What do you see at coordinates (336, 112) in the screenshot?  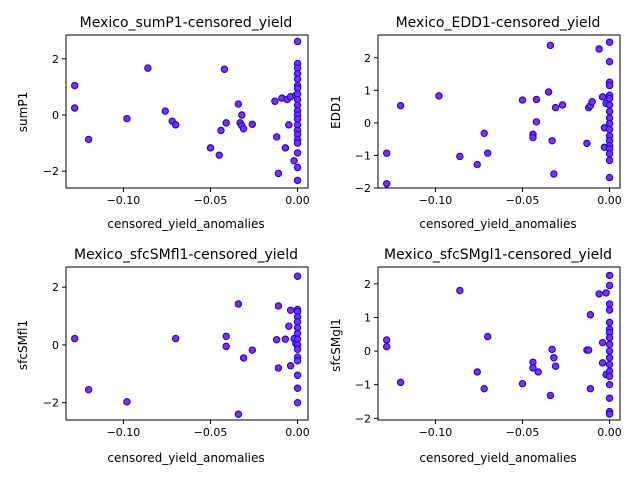 I see `y-axis-label: EDD1` at bounding box center [336, 112].